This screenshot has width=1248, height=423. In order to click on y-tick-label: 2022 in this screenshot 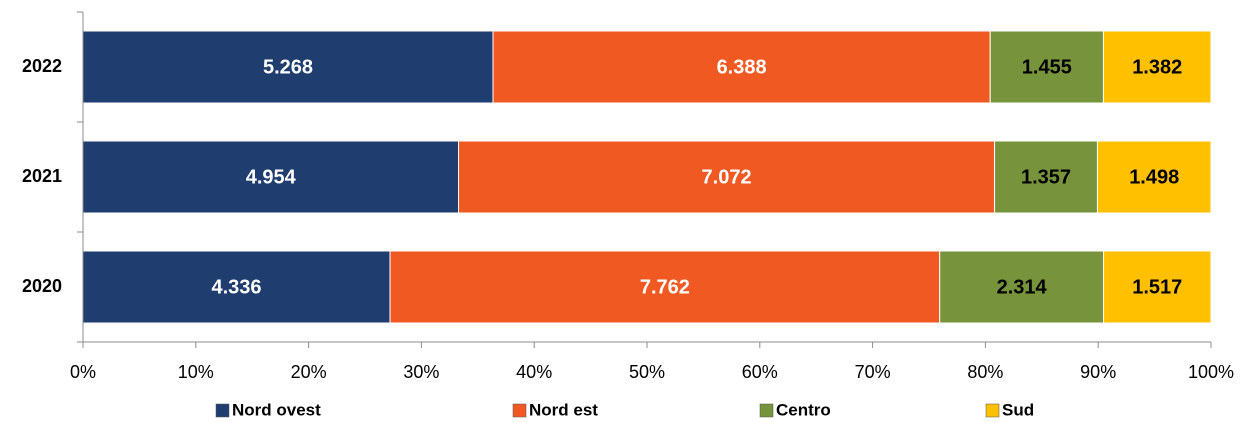, I will do `click(42, 66)`.